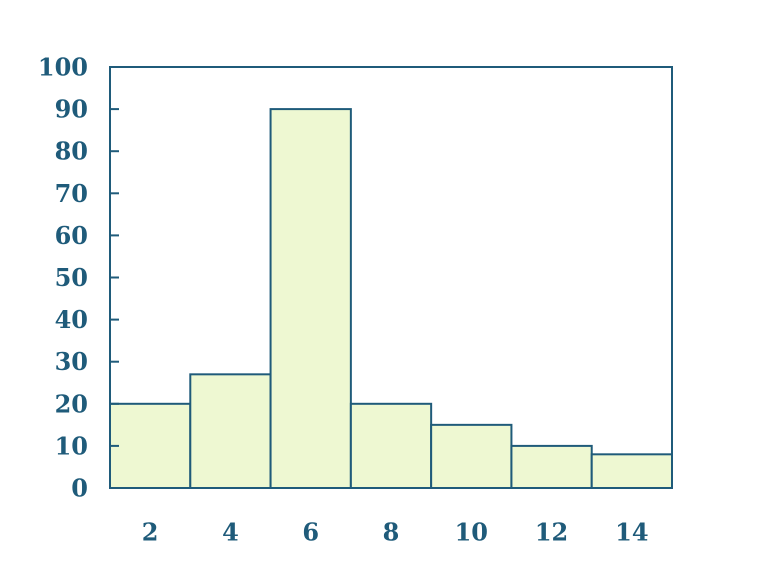 The width and height of the screenshot is (773, 570). I want to click on y-tick-label: 90, so click(71, 109).